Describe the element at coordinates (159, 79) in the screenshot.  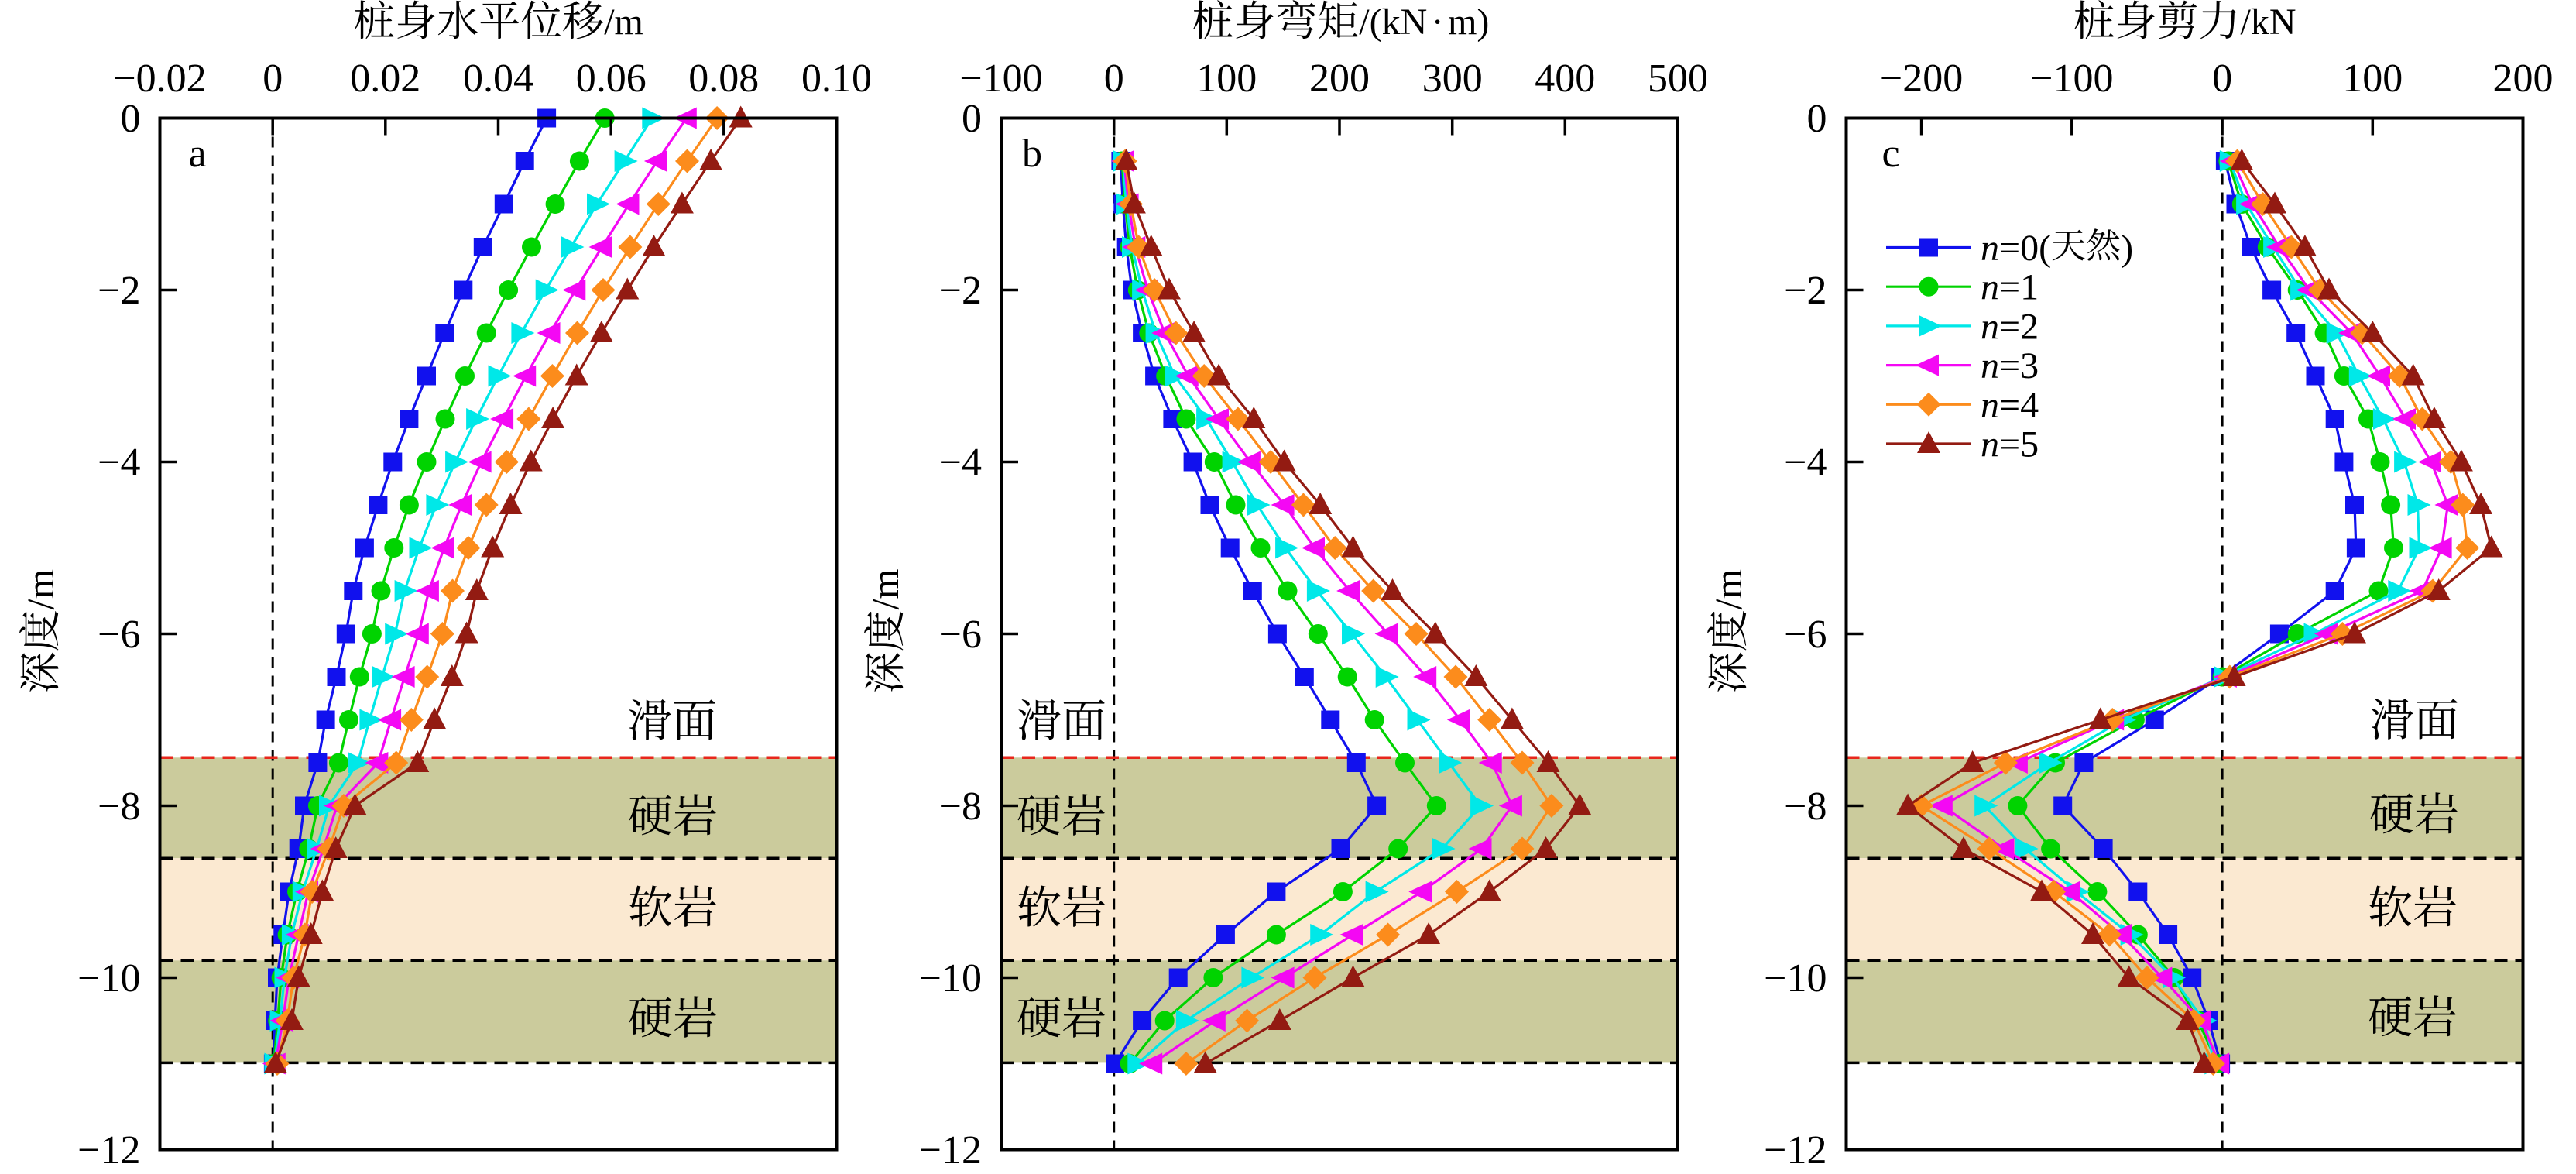
I see `svg-text: −0.02` at that location.